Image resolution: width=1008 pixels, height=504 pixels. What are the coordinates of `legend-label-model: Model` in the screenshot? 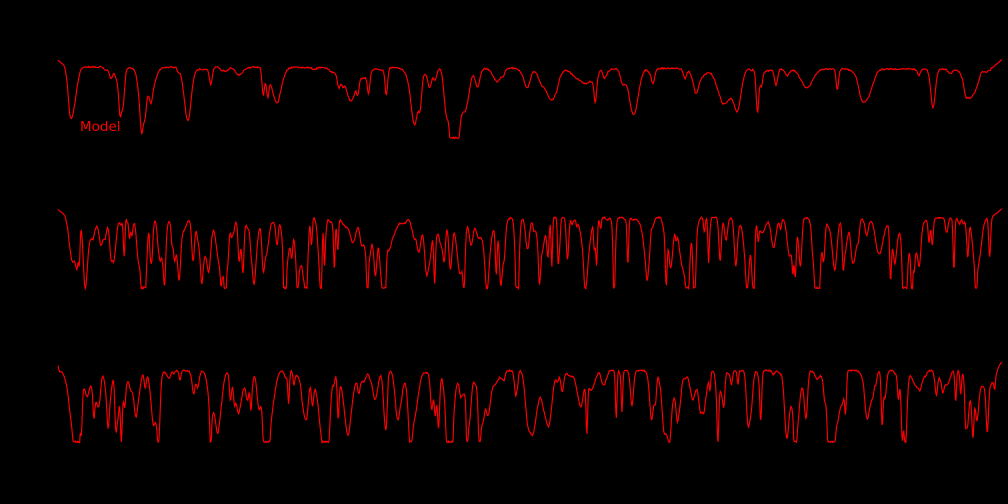 It's located at (100, 127).